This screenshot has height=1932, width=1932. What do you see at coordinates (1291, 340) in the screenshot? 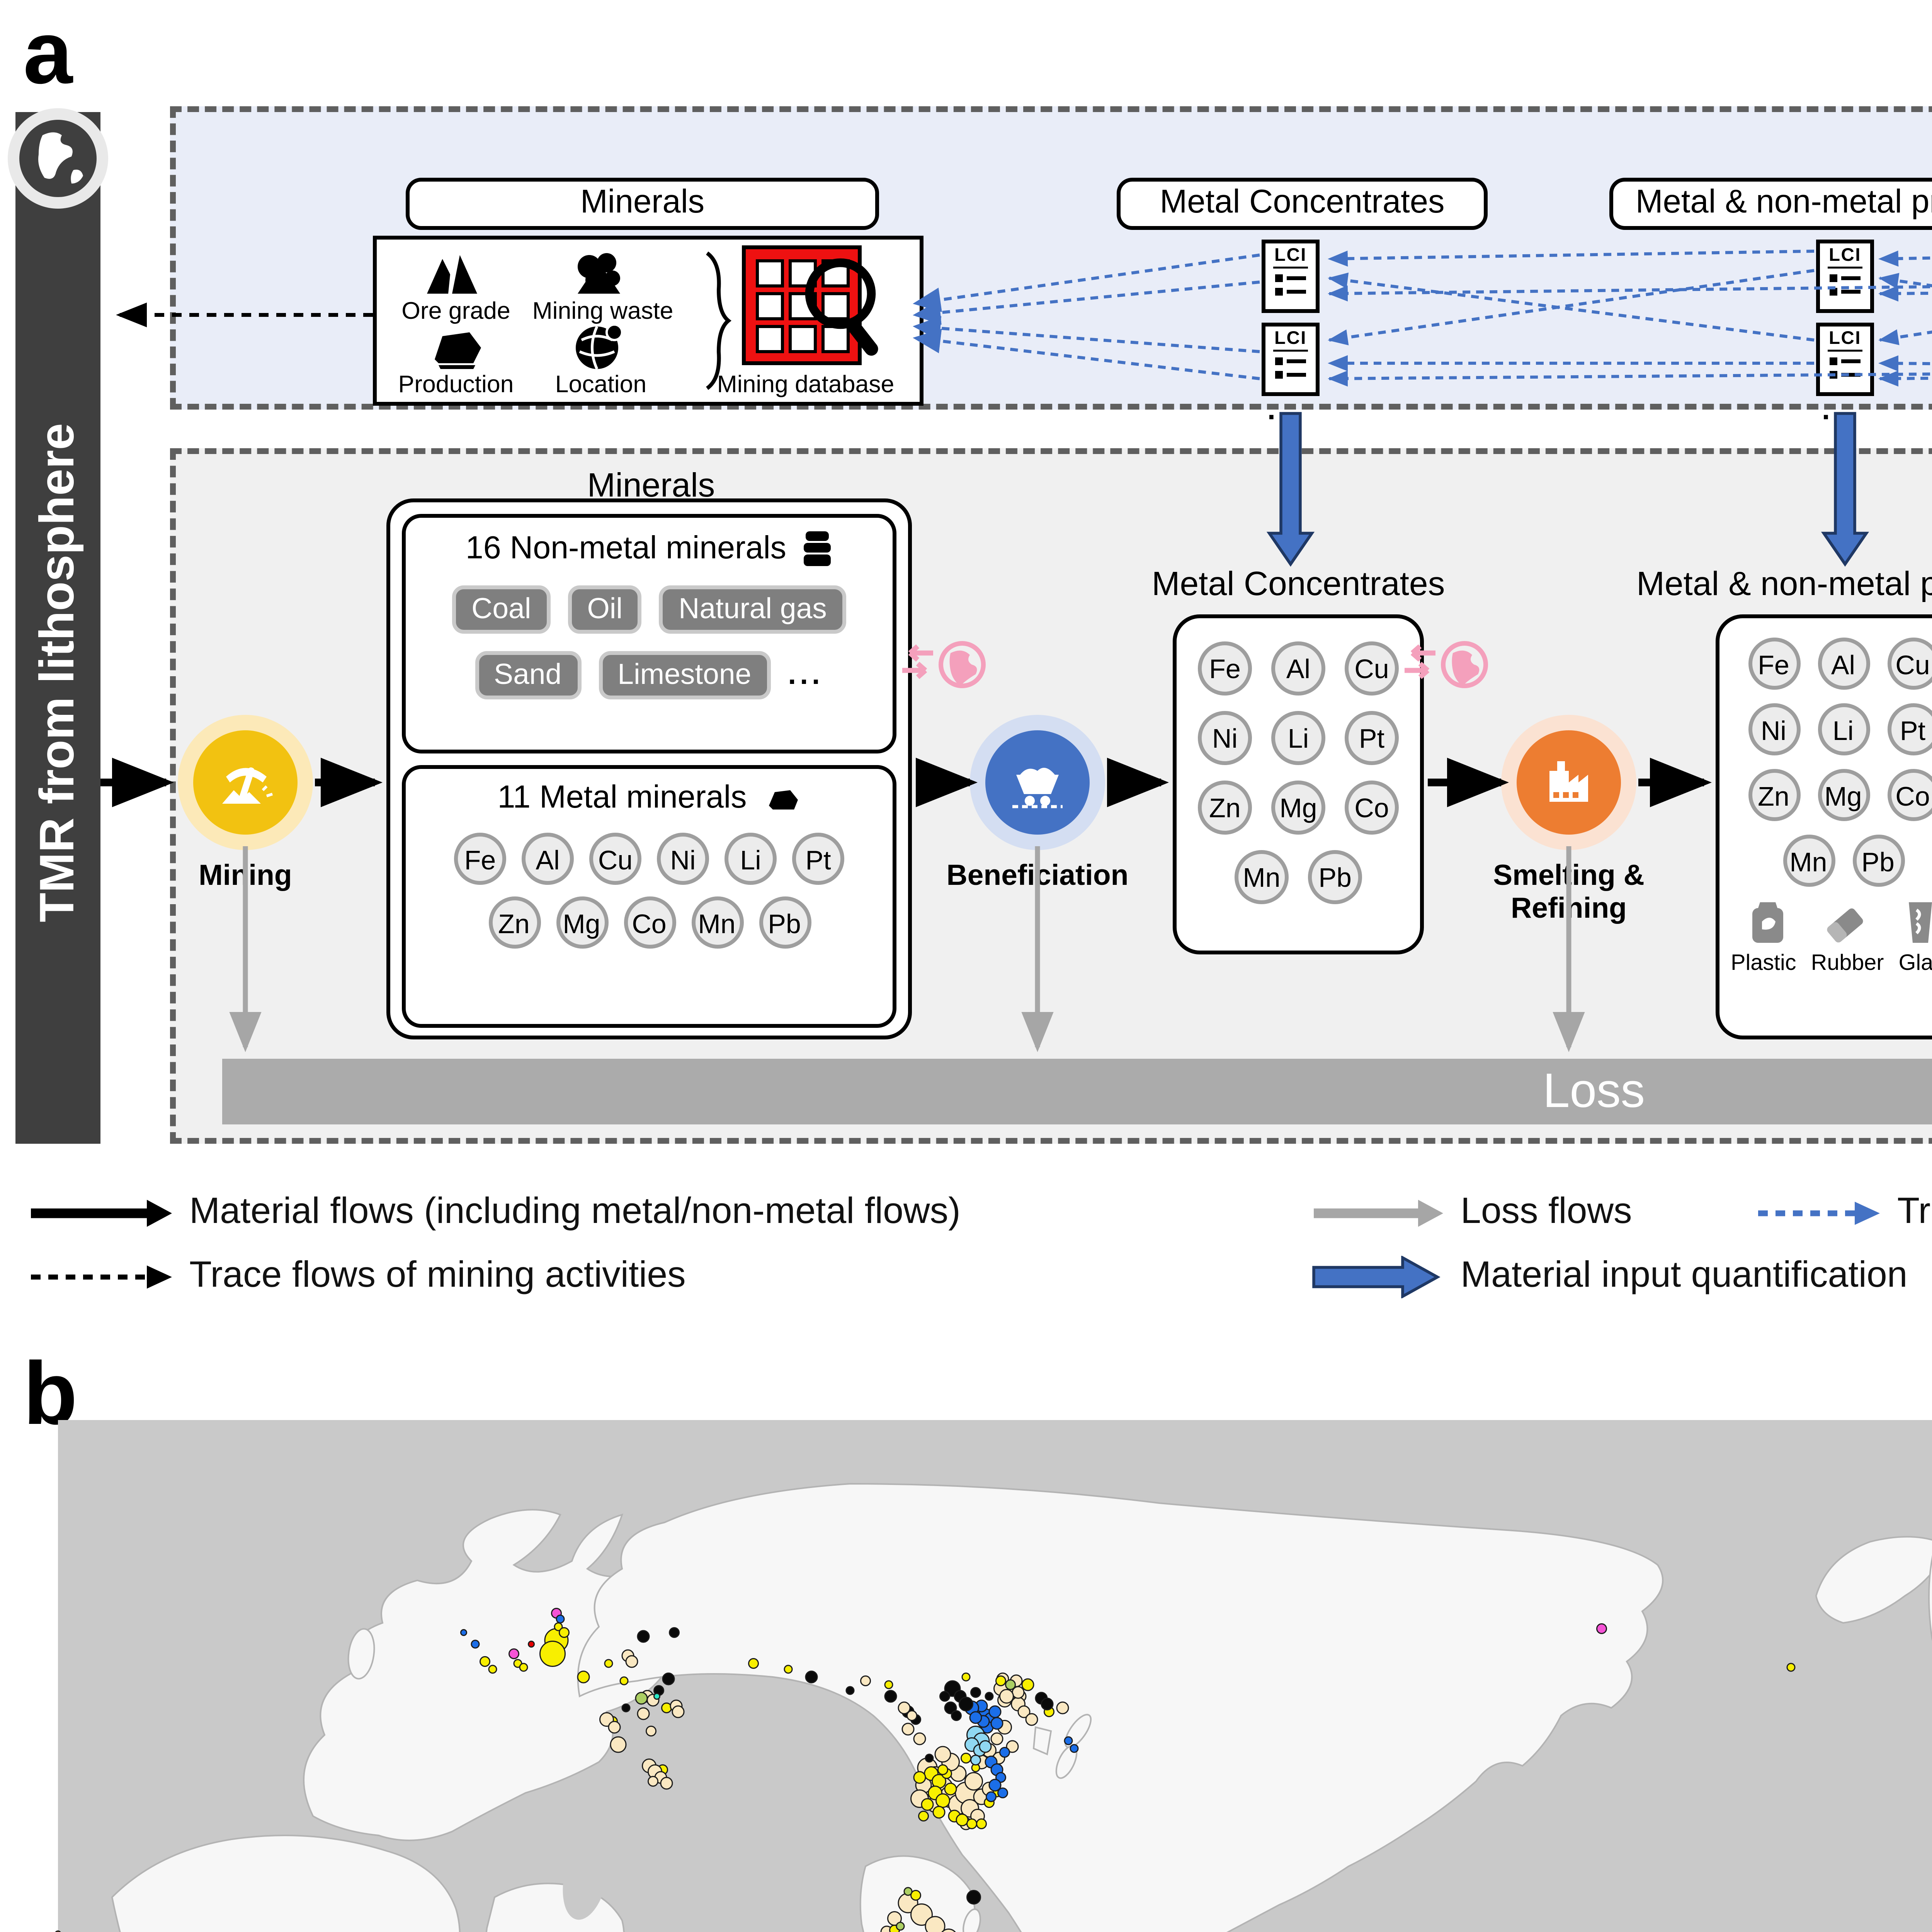
I see `lci-icon-title: LCI` at bounding box center [1291, 340].